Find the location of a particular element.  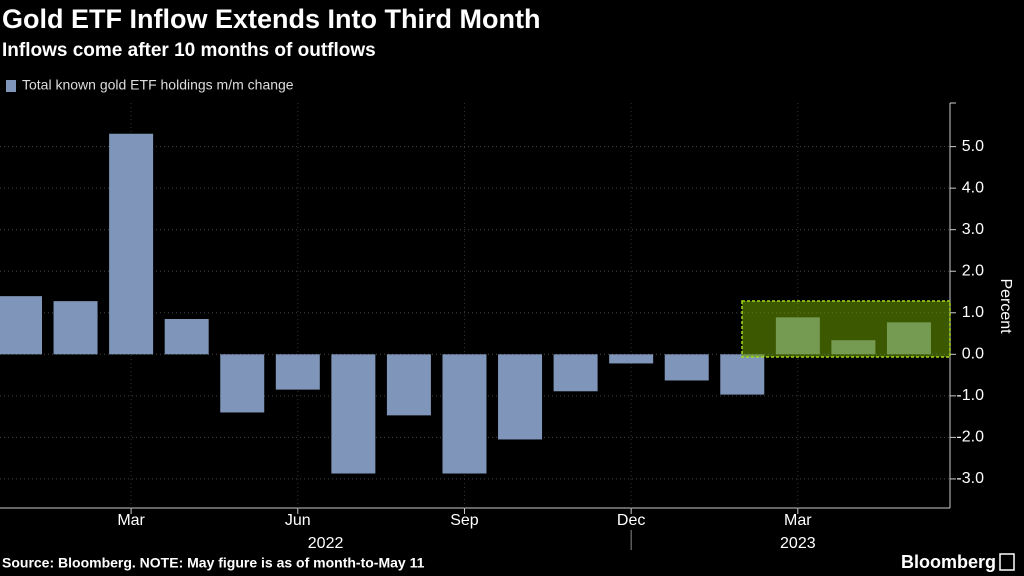

y-tick-label: -3.0 is located at coordinates (970, 478).